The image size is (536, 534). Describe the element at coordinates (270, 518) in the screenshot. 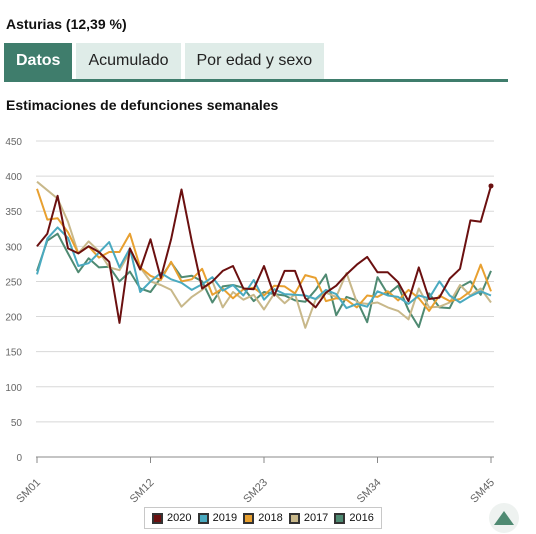

I see `legend-label: 2018` at that location.